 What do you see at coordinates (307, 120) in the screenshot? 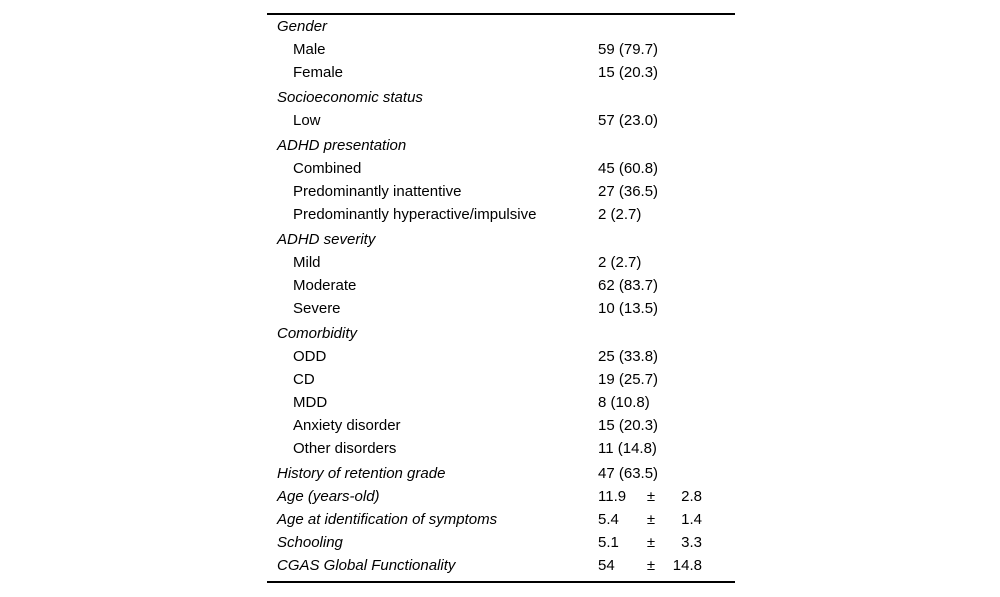
I see `row-label: Low` at bounding box center [307, 120].